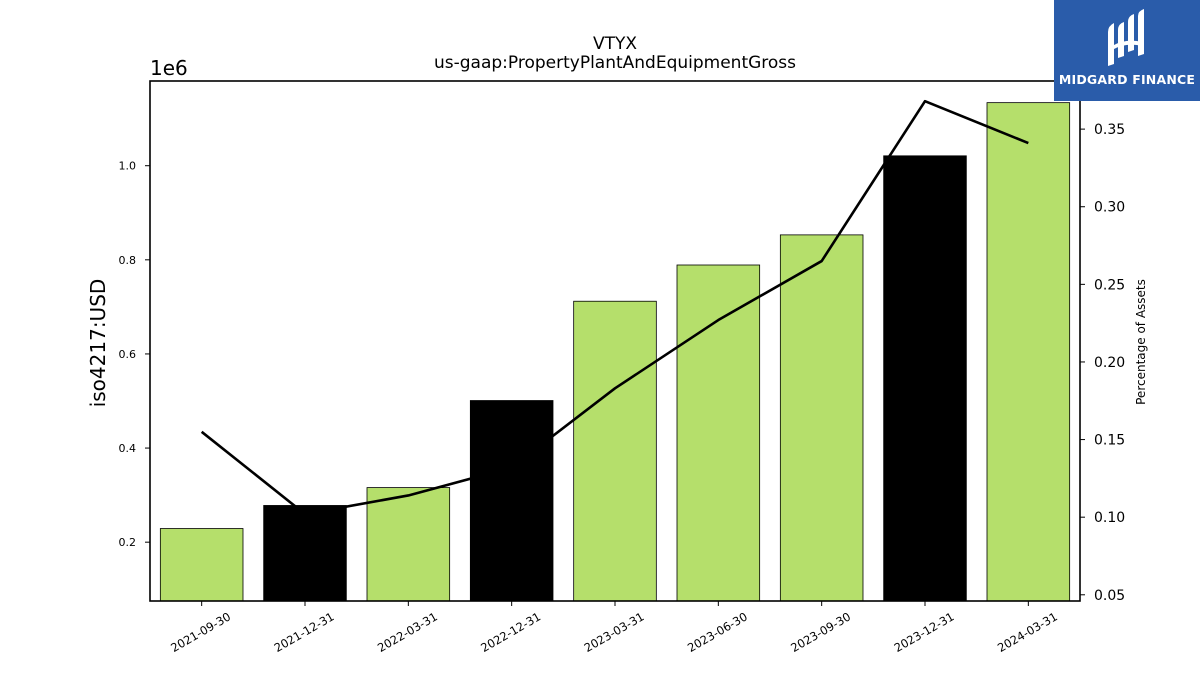 This screenshot has height=675, width=1200. I want to click on chart-title: VTYX, so click(615, 44).